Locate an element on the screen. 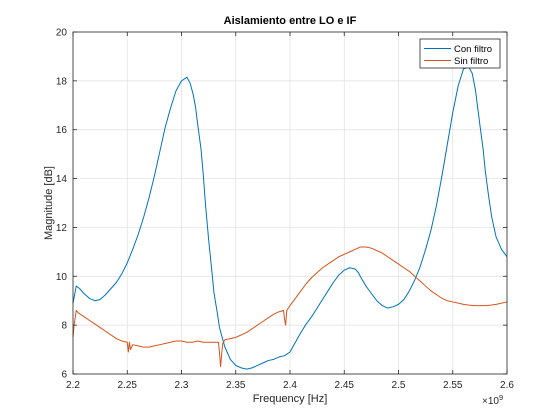  x-tick-label: 2.45 is located at coordinates (345, 385).